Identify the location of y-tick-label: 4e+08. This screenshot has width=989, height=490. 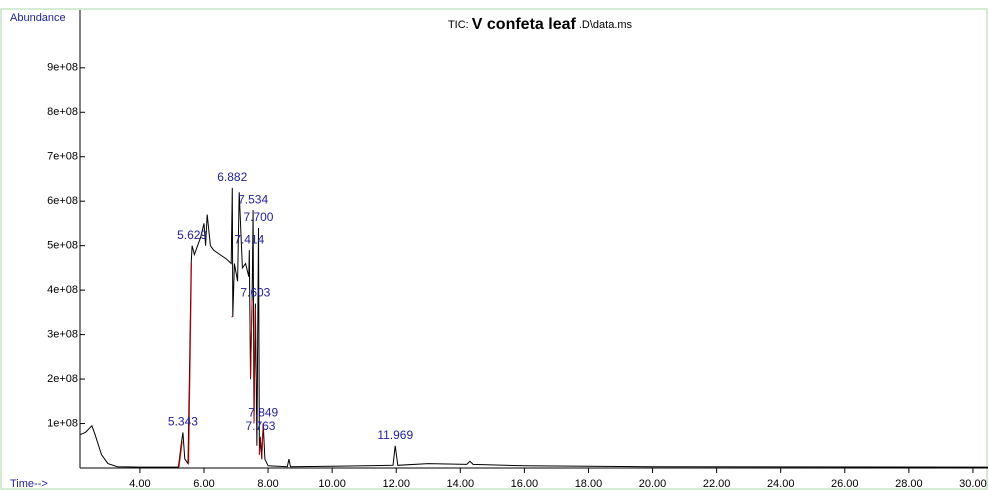
(62, 290).